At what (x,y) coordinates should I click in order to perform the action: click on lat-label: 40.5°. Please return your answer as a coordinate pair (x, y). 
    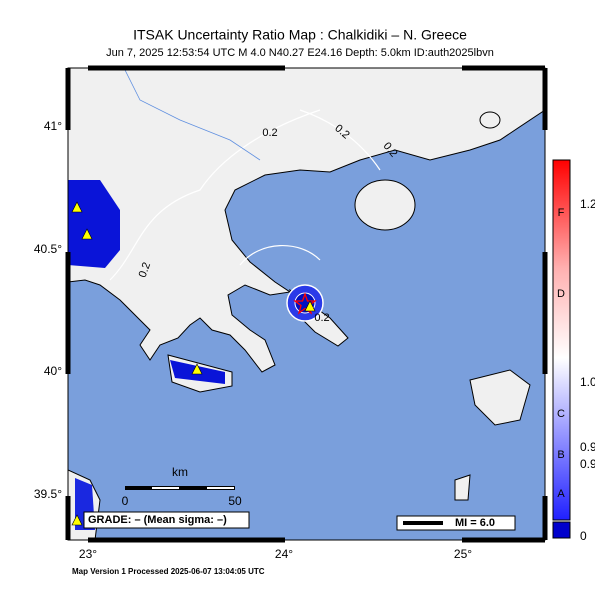
    Looking at the image, I should click on (48, 249).